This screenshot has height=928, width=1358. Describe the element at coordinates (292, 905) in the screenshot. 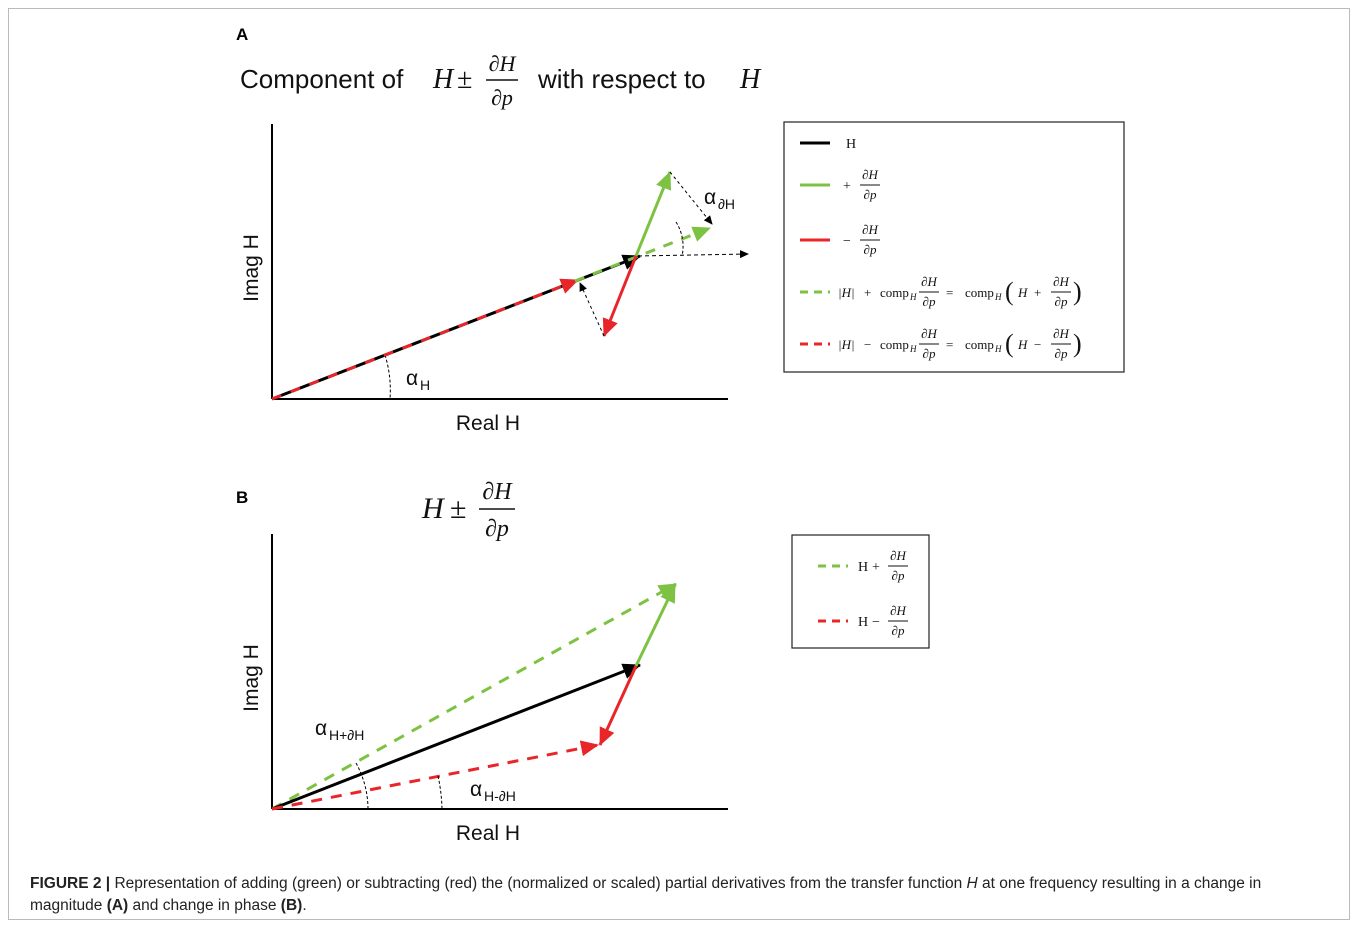

I see `caption-bold-B: (B)` at that location.